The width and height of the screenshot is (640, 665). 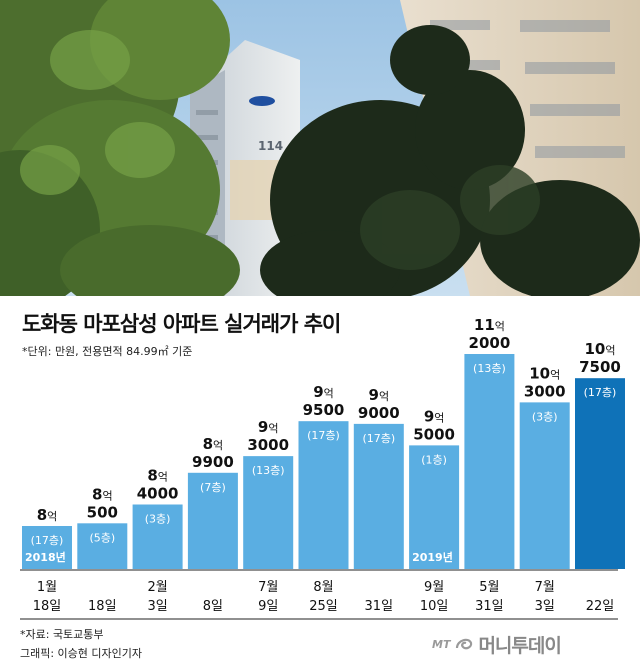 What do you see at coordinates (107, 351) in the screenshot?
I see `unit-note: *단위: 만원, 전용면적 84.99㎡ 기준` at bounding box center [107, 351].